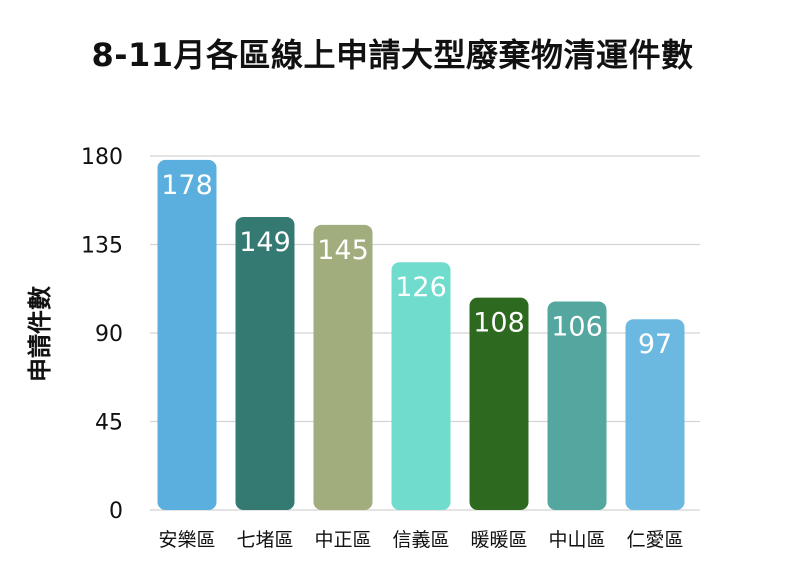 The image size is (785, 572). Describe the element at coordinates (655, 344) in the screenshot. I see `data-label: 97` at that location.